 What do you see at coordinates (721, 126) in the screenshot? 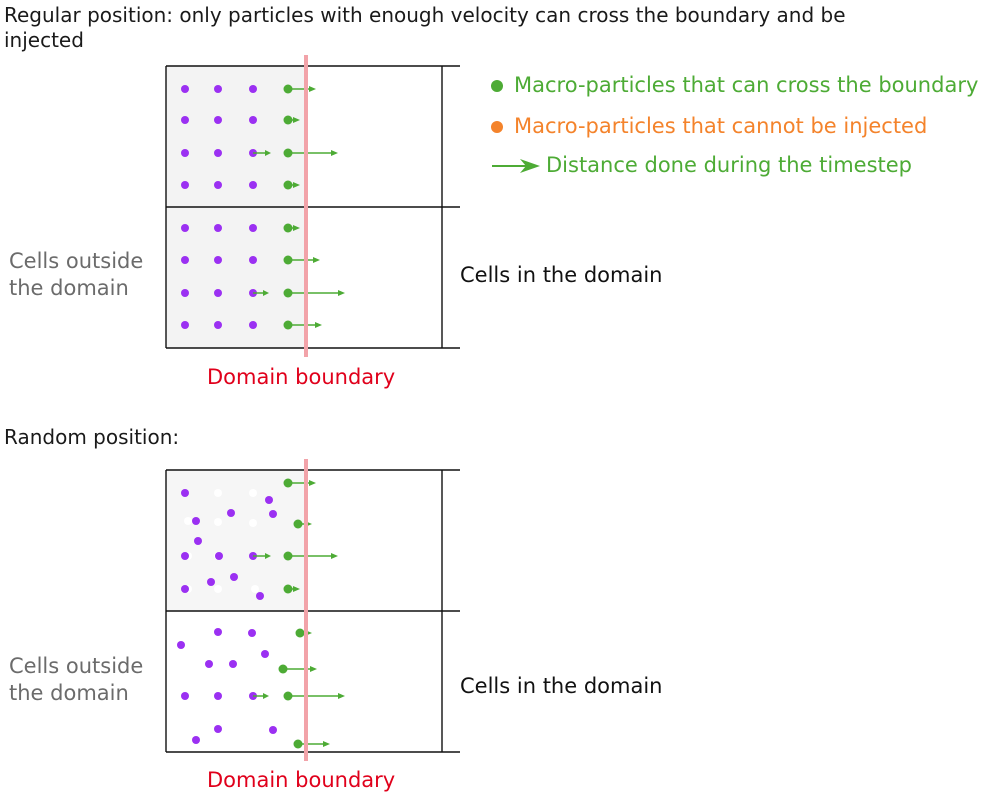
I see `legend-blocked-label: Macro-particles that cannot be injected` at bounding box center [721, 126].